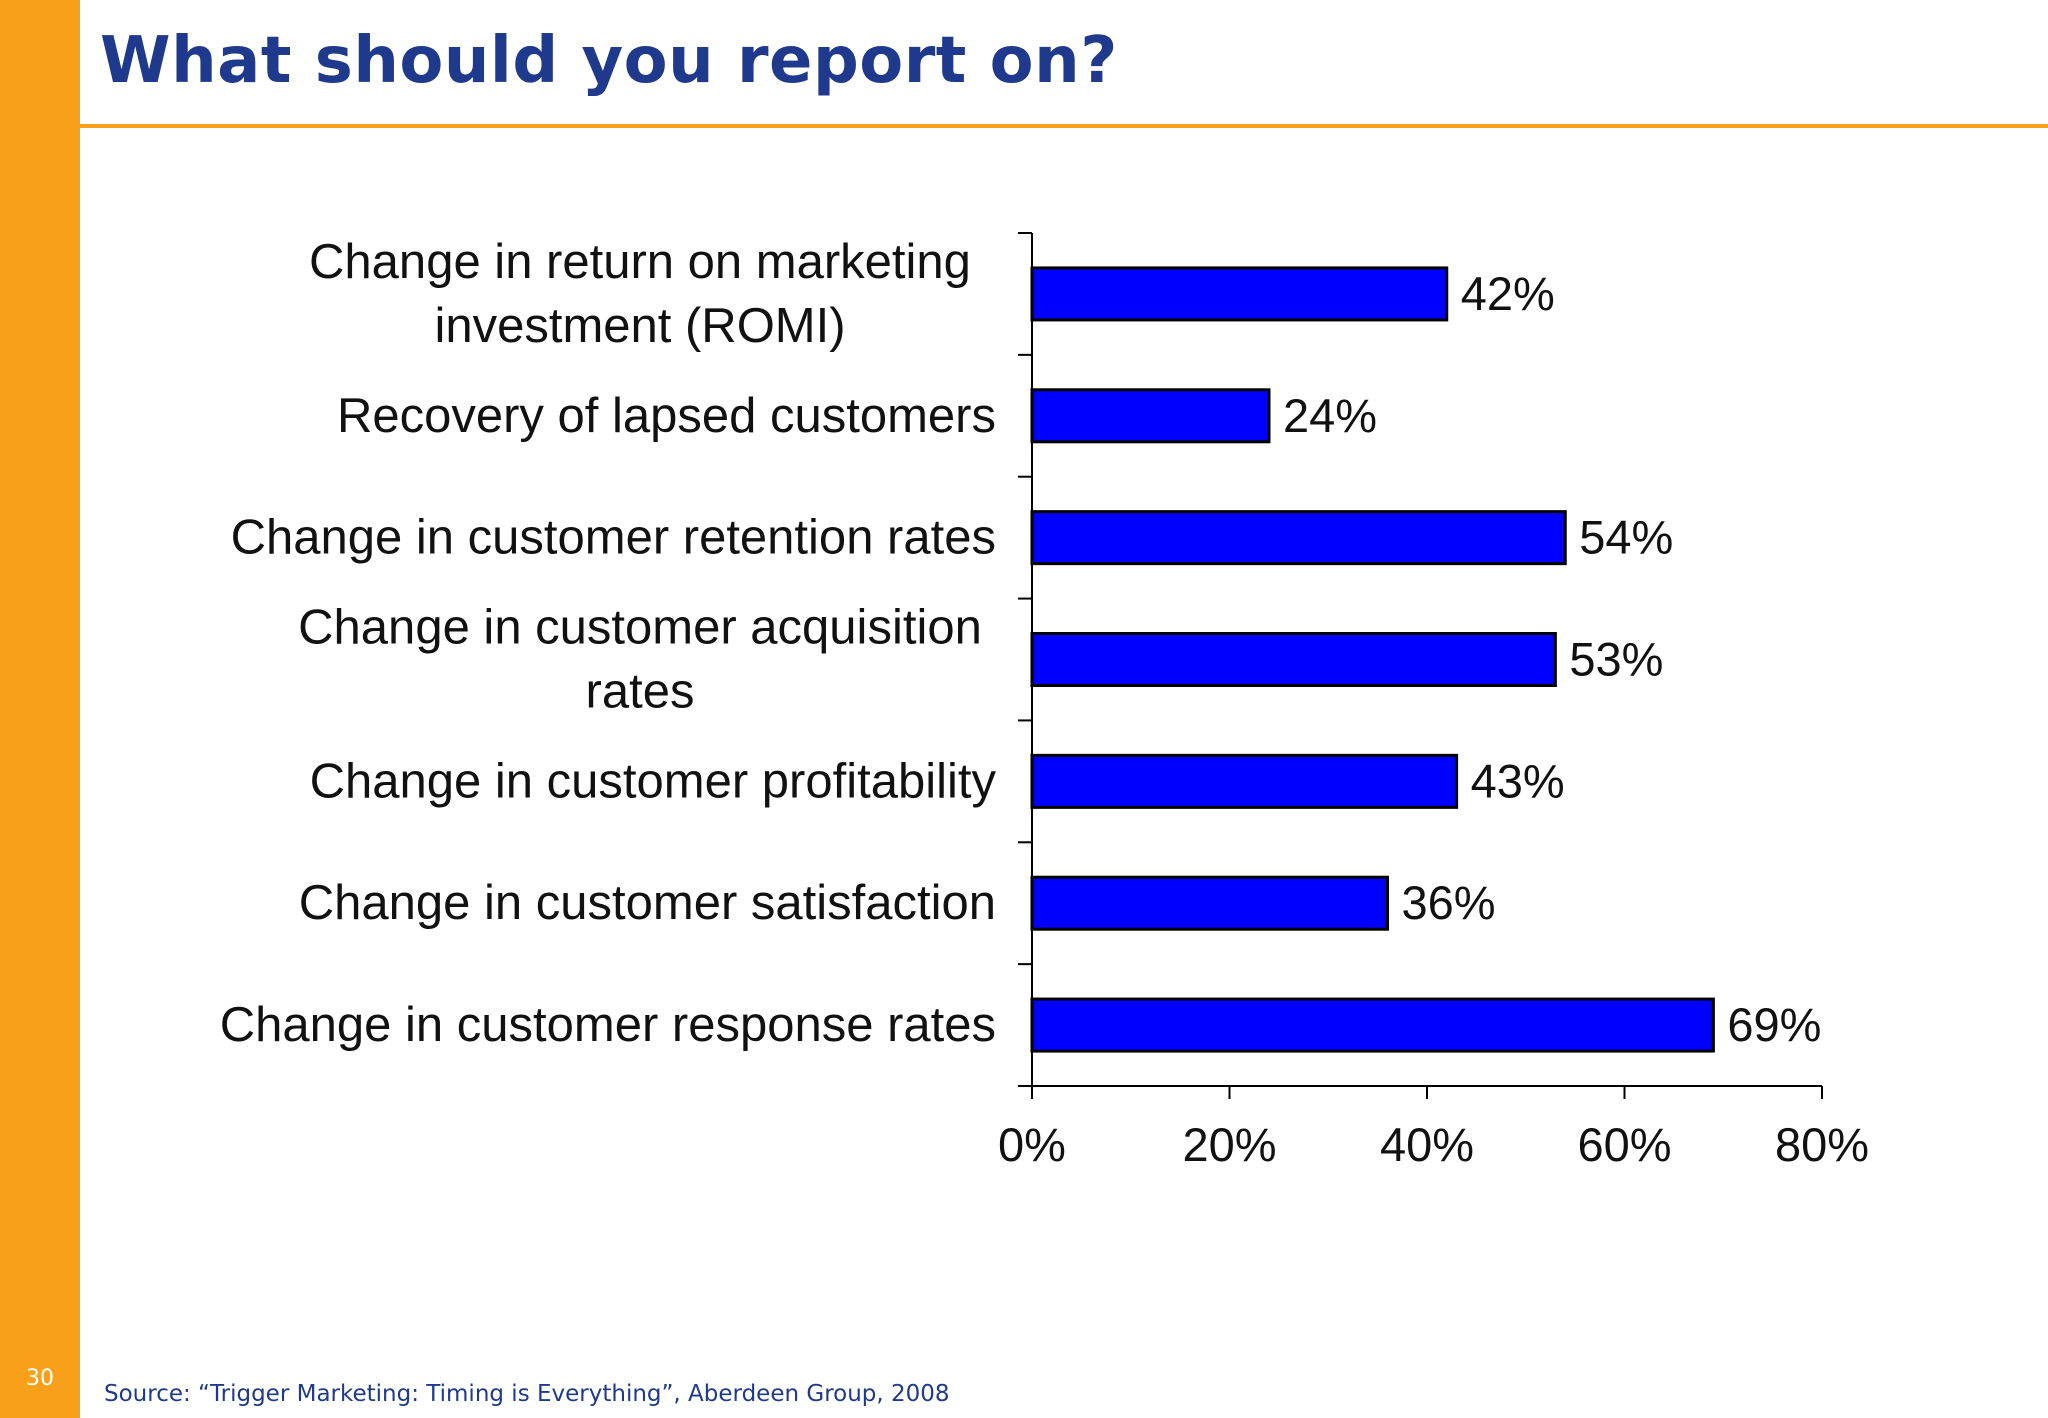  I want to click on page-title: What should you report on?, so click(609, 61).